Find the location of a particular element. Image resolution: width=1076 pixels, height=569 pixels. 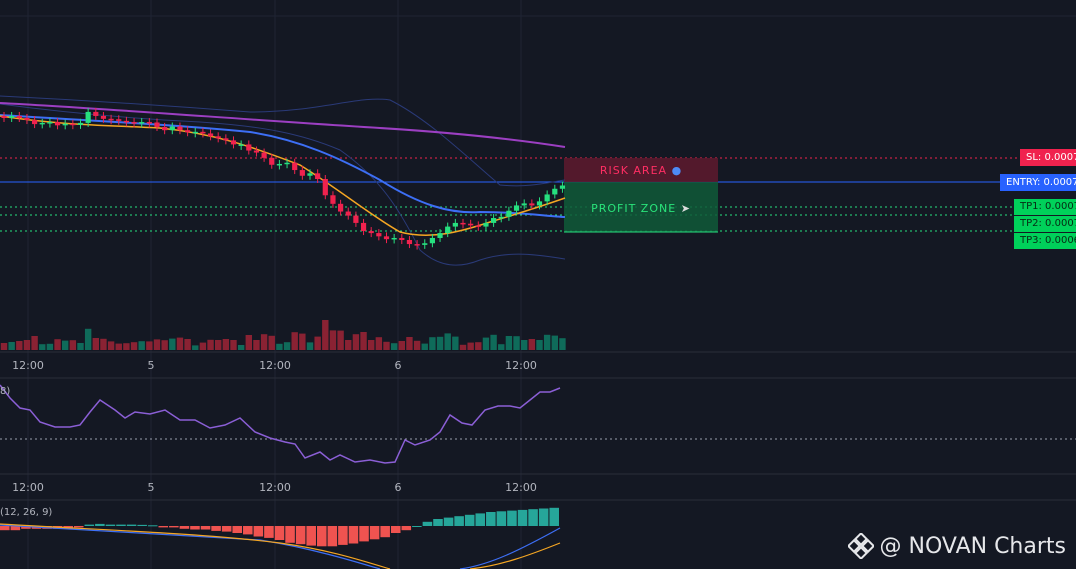

tp2-price-label: TP2: 0.0007 is located at coordinates (1045, 224).